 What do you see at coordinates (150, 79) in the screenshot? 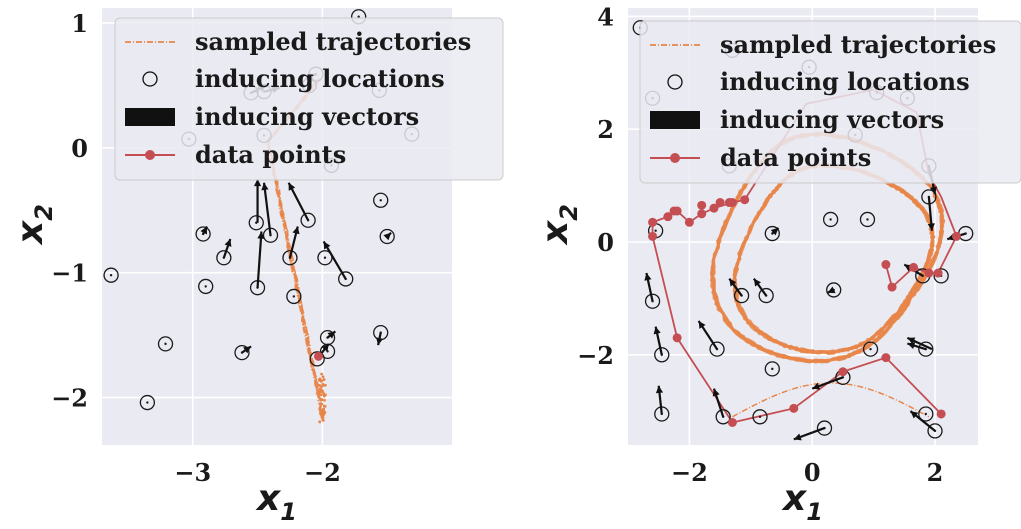
I see `legend-handle-inducing-locations` at bounding box center [150, 79].